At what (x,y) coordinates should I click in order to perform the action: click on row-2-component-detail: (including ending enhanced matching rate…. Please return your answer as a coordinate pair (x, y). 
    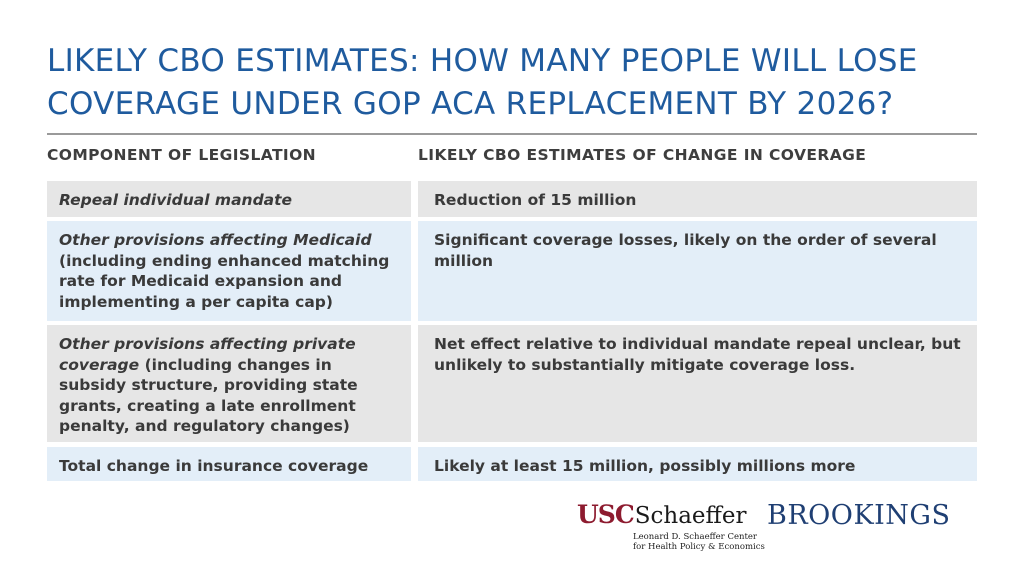
    Looking at the image, I should click on (224, 281).